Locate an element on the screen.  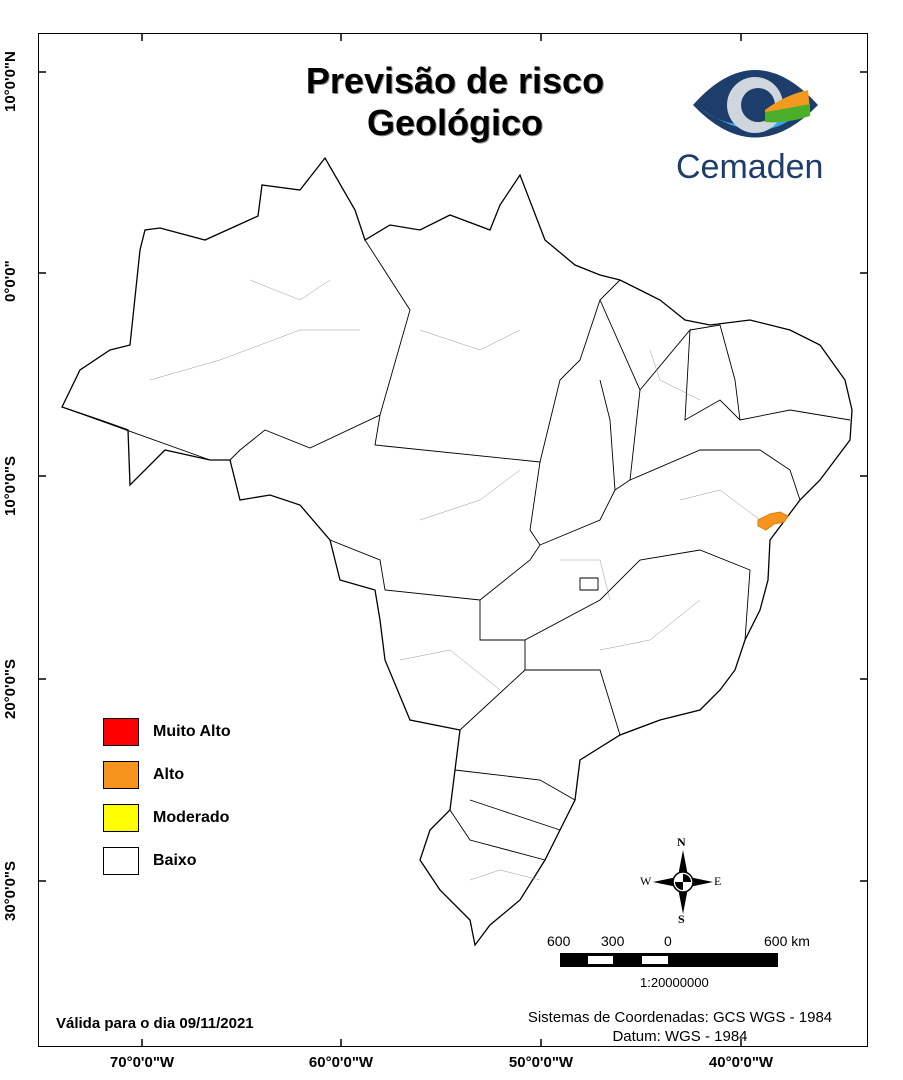
legend-item: Muito Alto is located at coordinates (167, 731).